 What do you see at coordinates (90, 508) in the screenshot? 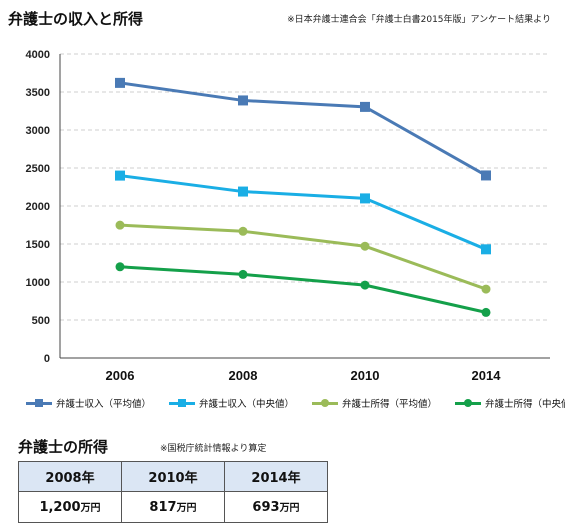
I see `income-unit-2008: 万円` at bounding box center [90, 508].